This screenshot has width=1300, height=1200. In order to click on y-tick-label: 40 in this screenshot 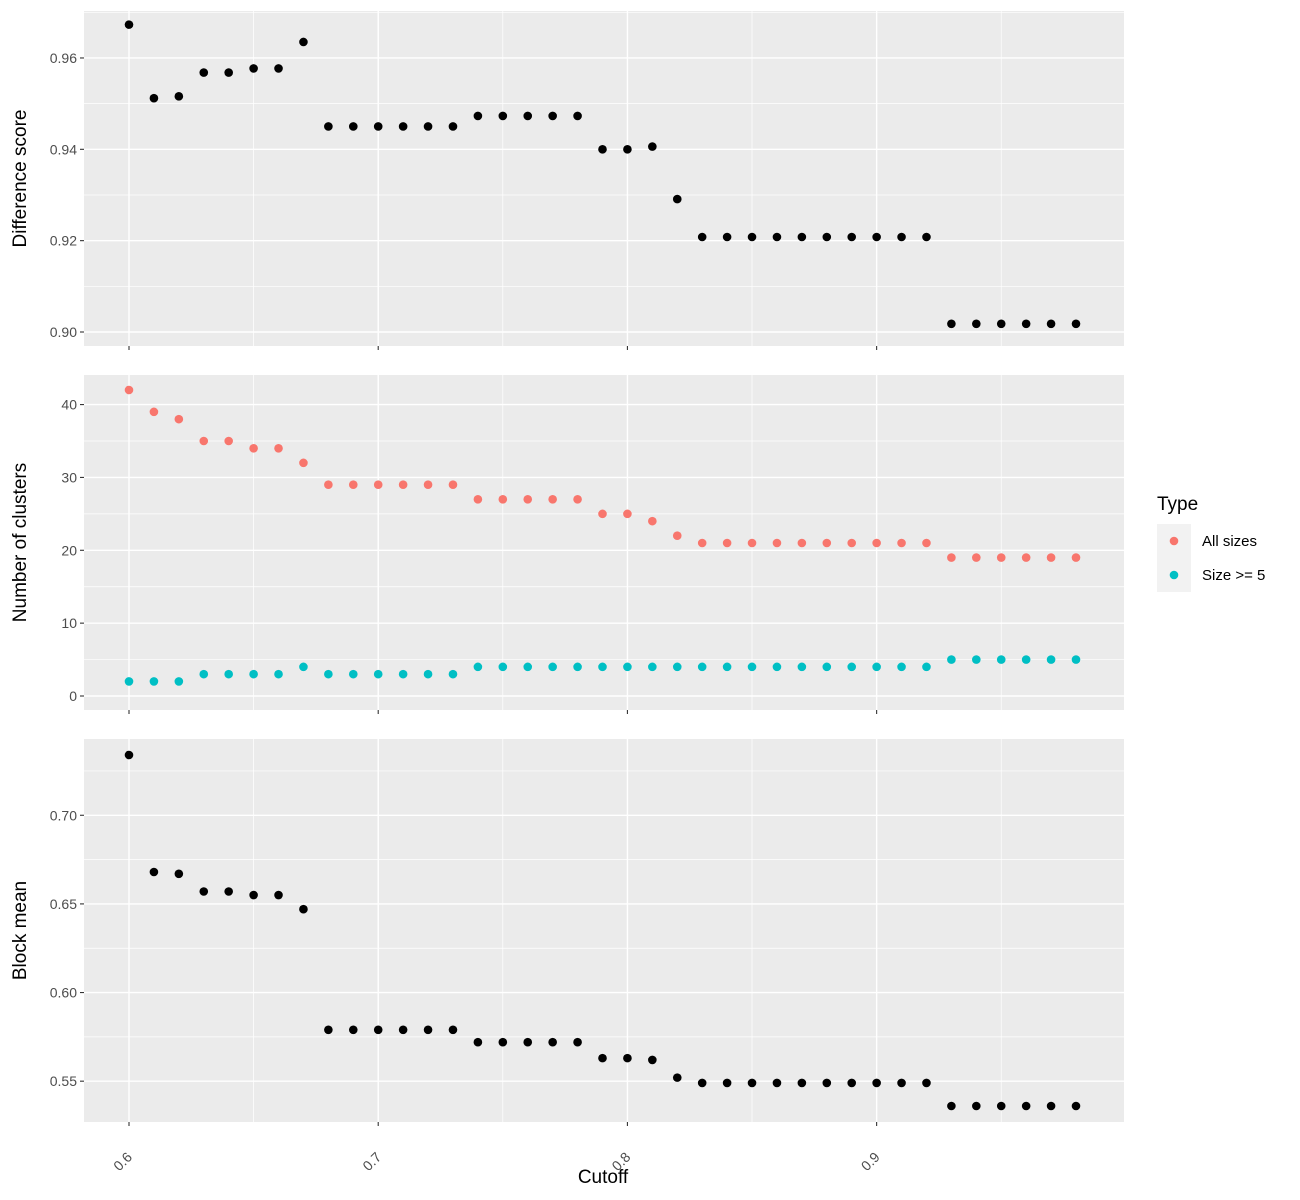, I will do `click(69, 405)`.